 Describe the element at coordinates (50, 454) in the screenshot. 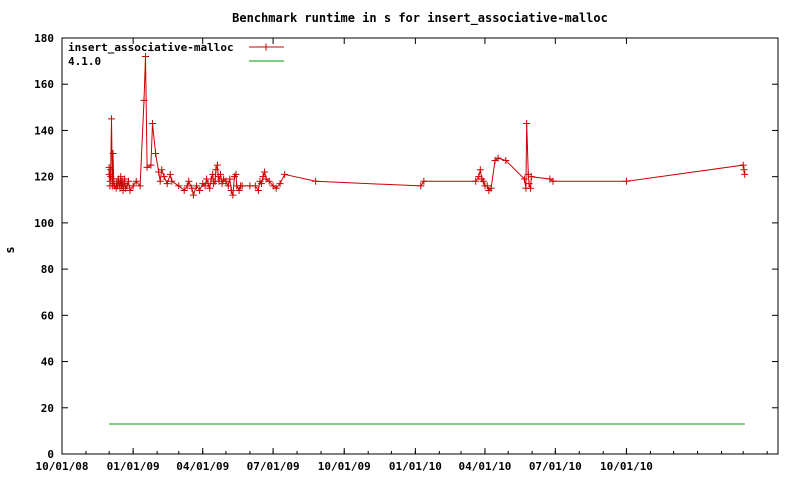

I see `y-tick-label-0: 0` at that location.